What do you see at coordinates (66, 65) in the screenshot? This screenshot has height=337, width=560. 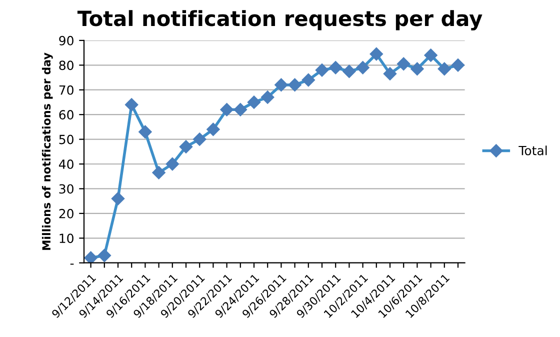 I see `y-tick-label: 80` at bounding box center [66, 65].